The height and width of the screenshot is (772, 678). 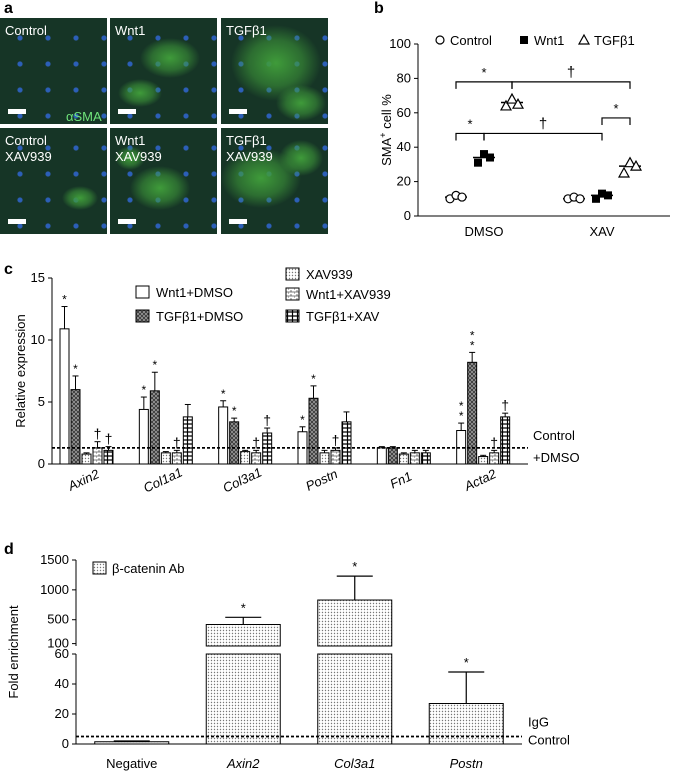 I want to click on legend-label: β-catenin Ab, so click(x=148, y=568).